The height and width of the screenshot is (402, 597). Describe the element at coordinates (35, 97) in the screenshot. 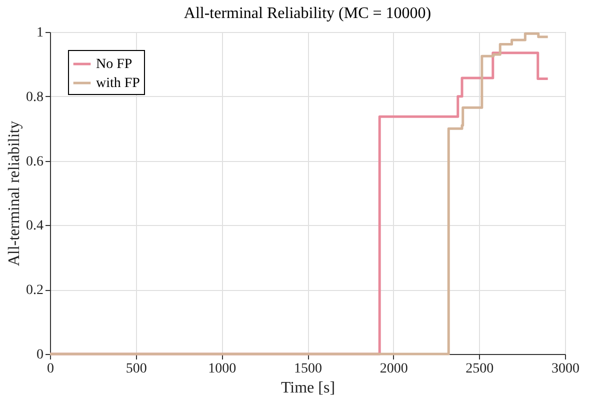

I see `y-tick-label: 0.8` at that location.